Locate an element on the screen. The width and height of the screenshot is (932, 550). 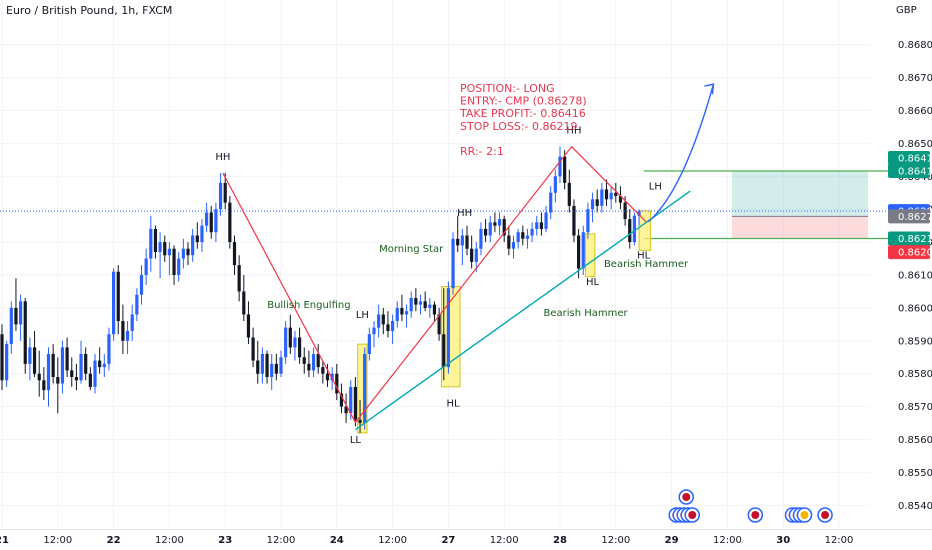
take-profit-zone is located at coordinates (800, 194).